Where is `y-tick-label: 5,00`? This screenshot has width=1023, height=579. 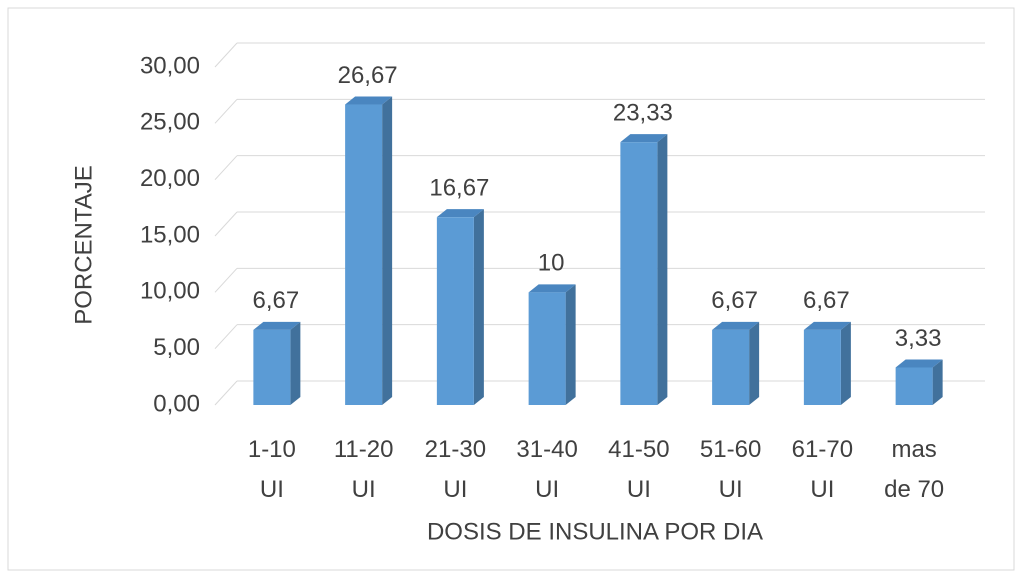 y-tick-label: 5,00 is located at coordinates (176, 347).